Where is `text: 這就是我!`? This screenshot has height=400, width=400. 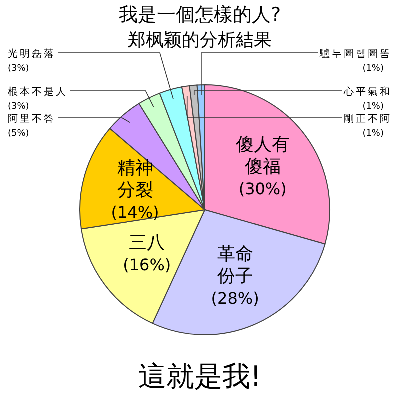
text: 這就是我! is located at coordinates (200, 377).